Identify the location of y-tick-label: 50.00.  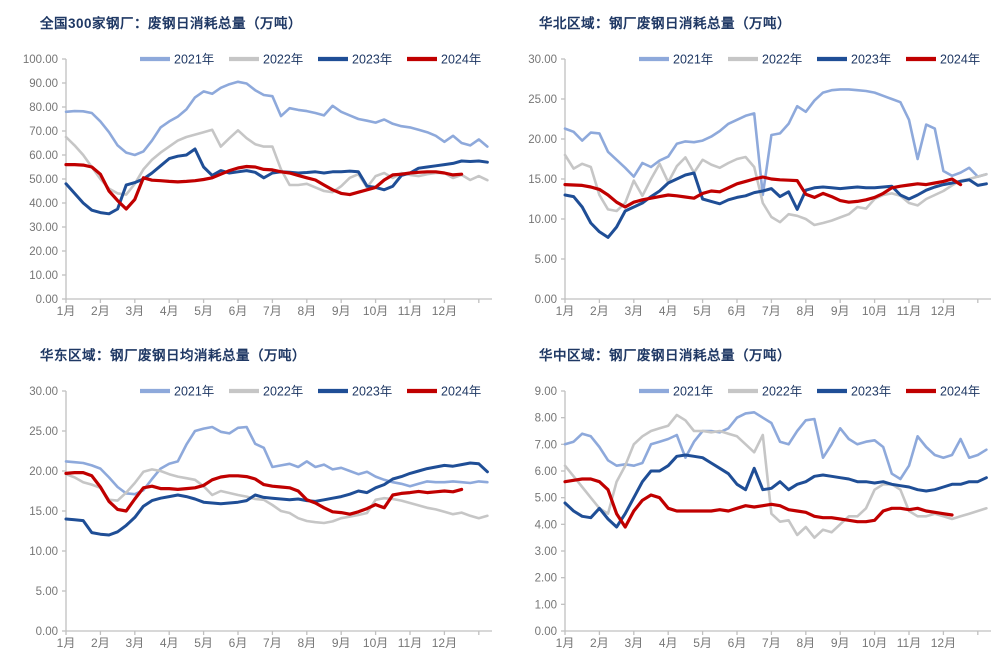
(43, 180).